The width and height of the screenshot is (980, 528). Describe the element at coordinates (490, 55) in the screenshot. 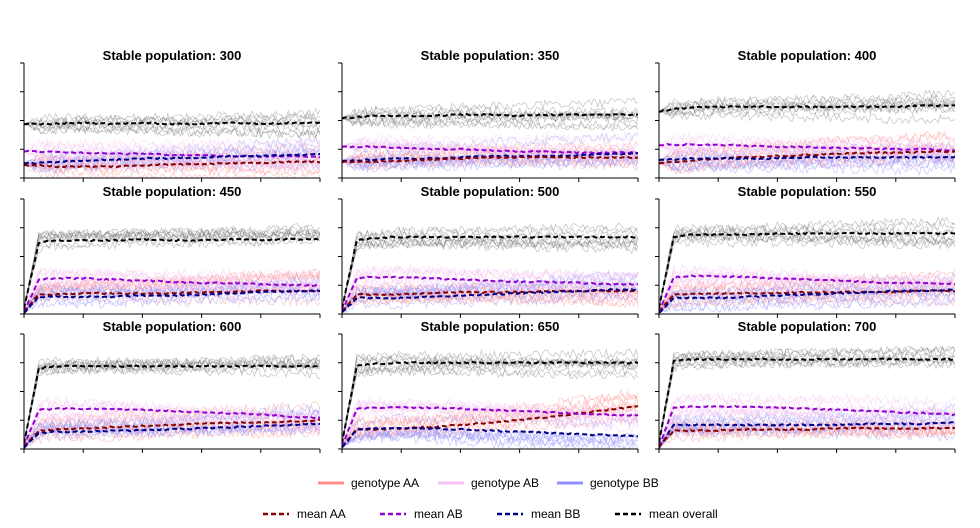

I see `panel-title: Stable population: 350` at that location.